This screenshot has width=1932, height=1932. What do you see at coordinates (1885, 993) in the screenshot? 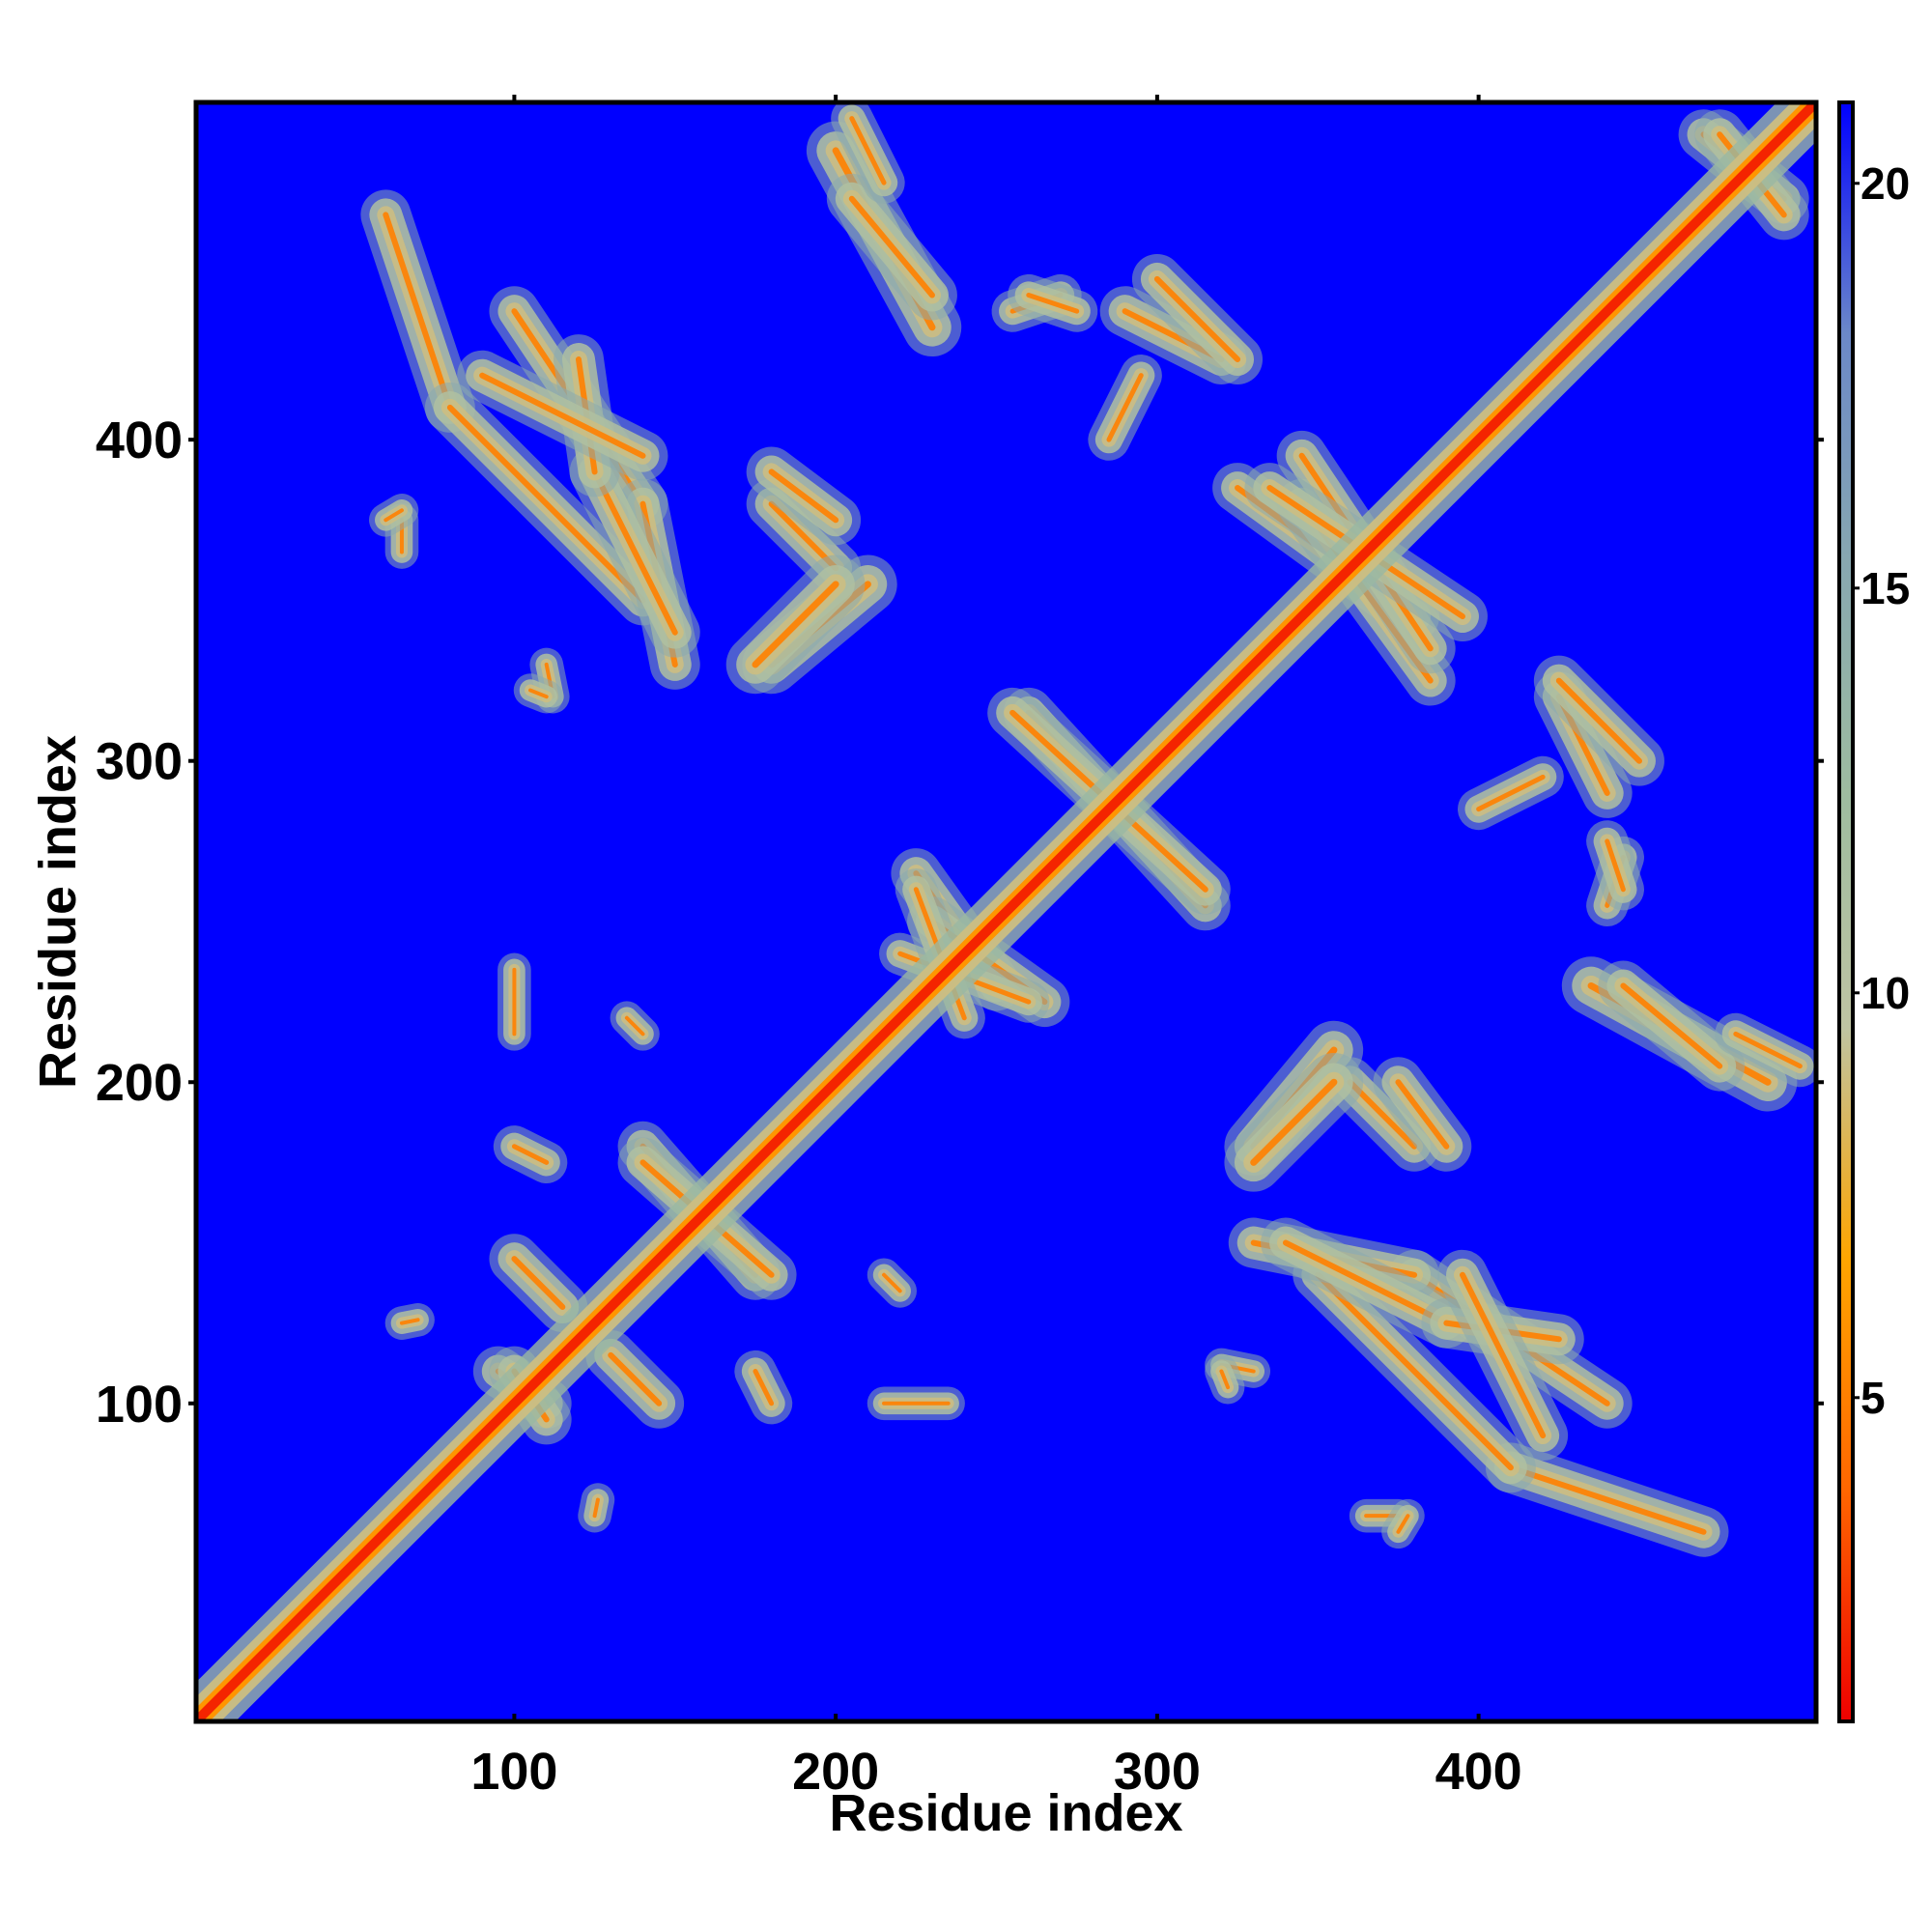
I see `colorbar-tick-label: 10` at bounding box center [1885, 993].